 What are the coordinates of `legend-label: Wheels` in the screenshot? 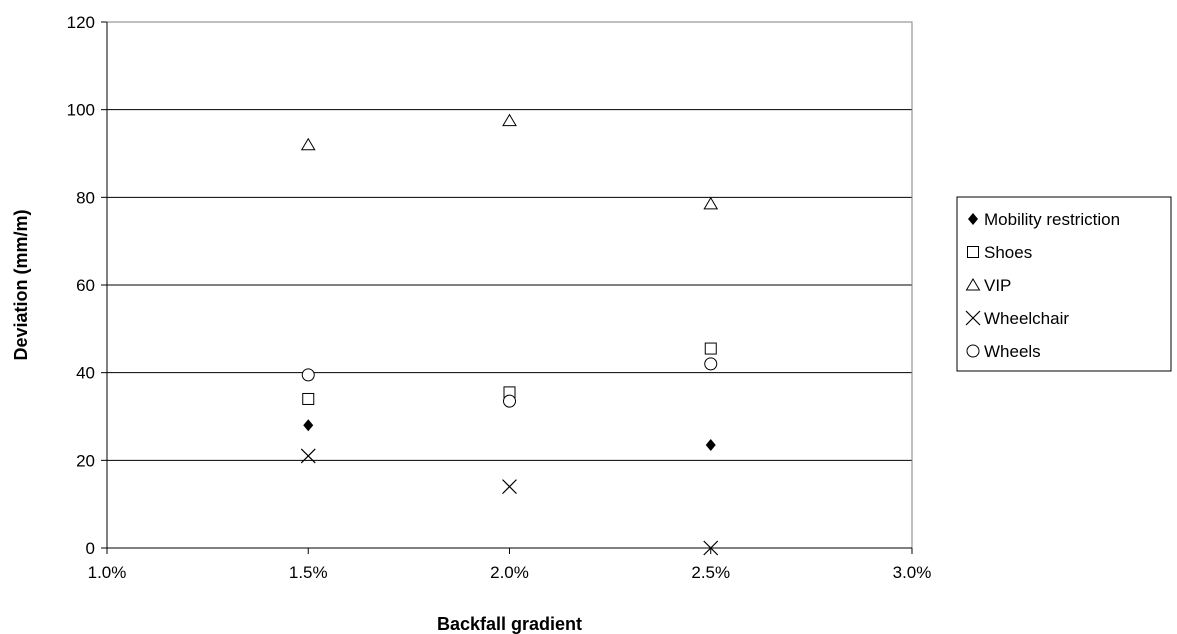 It's located at (1012, 351).